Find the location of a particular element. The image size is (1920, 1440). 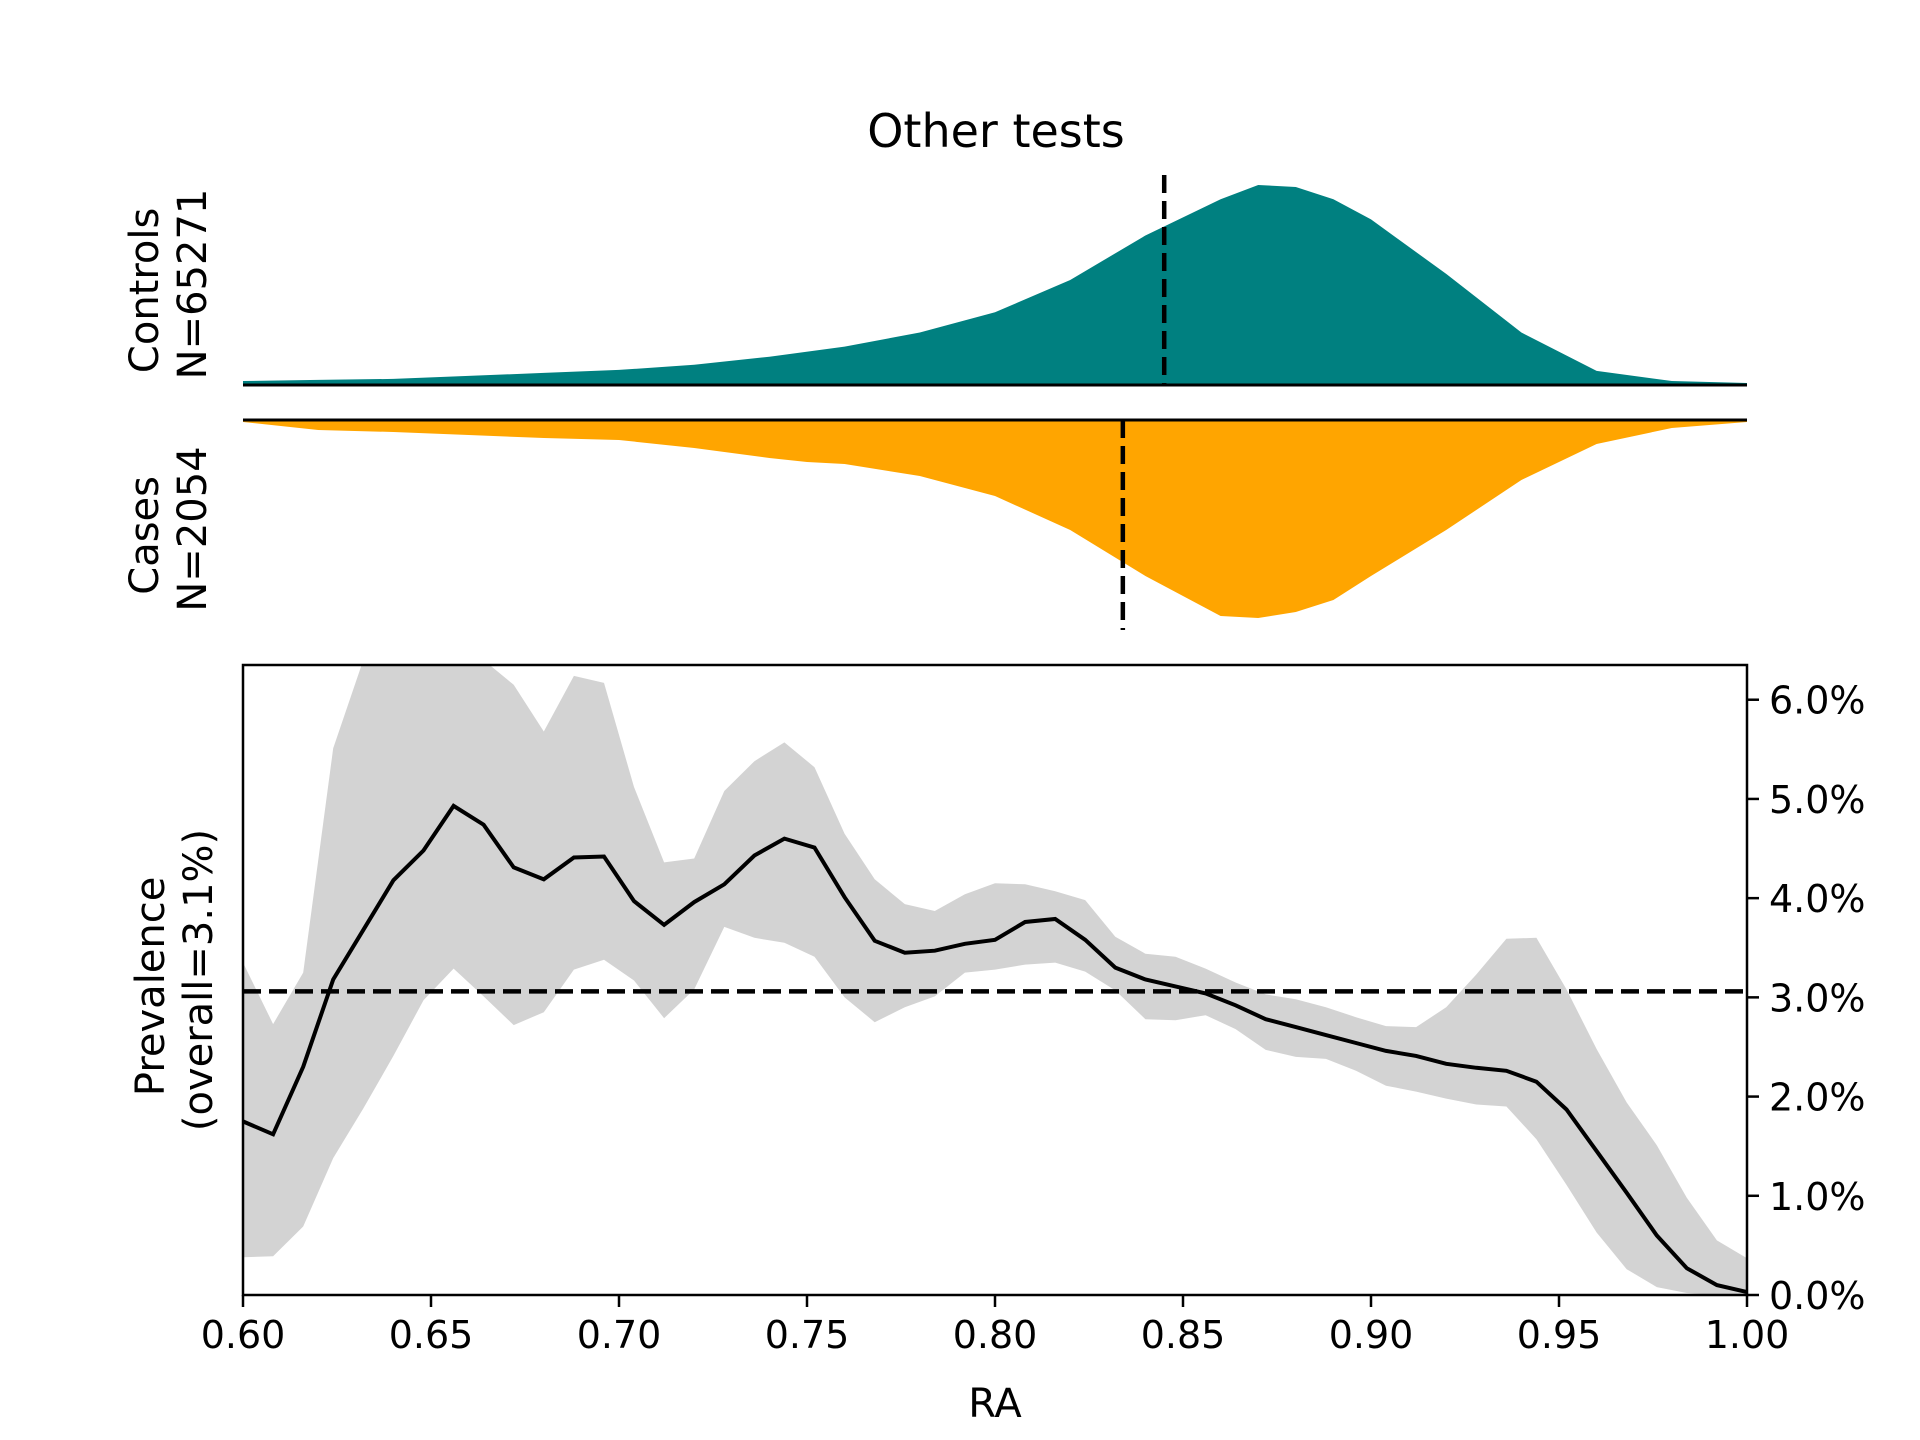

x-axis-label: RA is located at coordinates (995, 1404).